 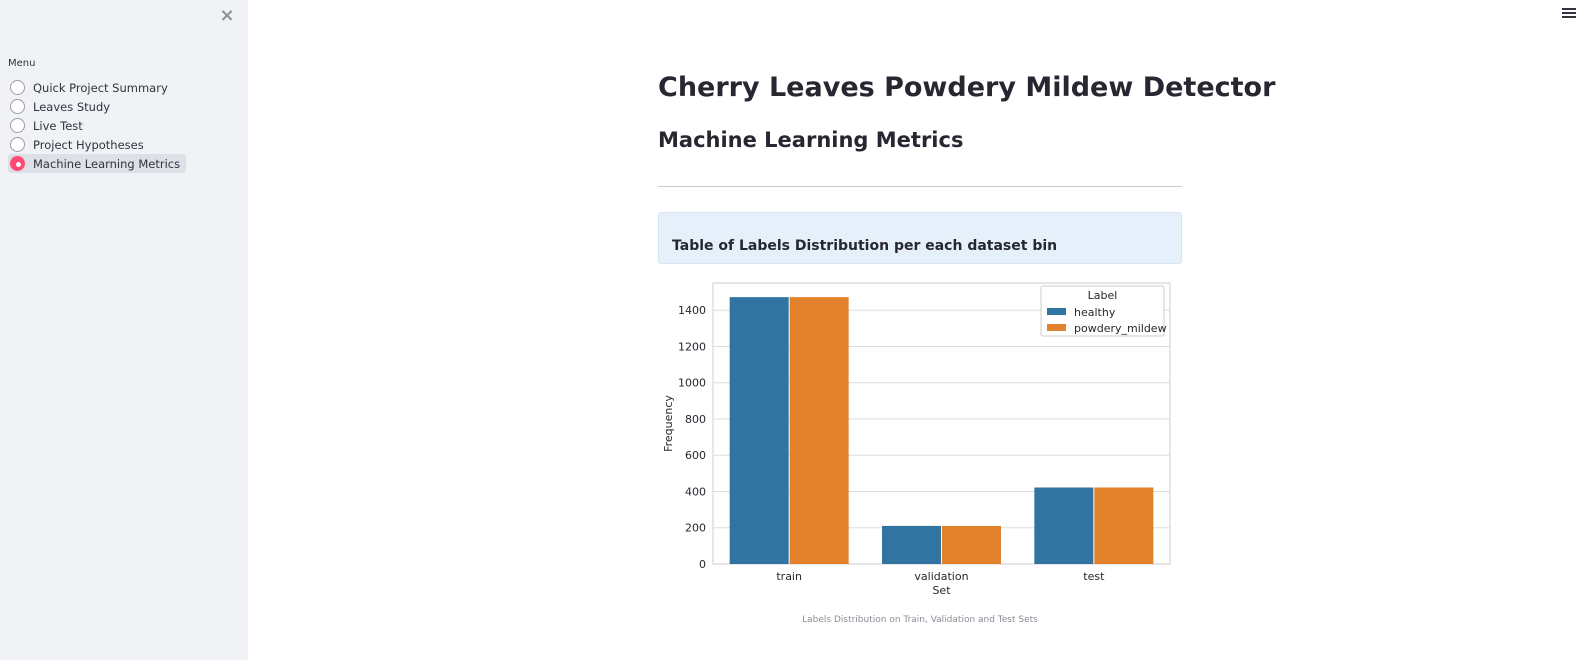 I want to click on menu-item-leaves-study: Leaves Study, so click(x=62, y=106).